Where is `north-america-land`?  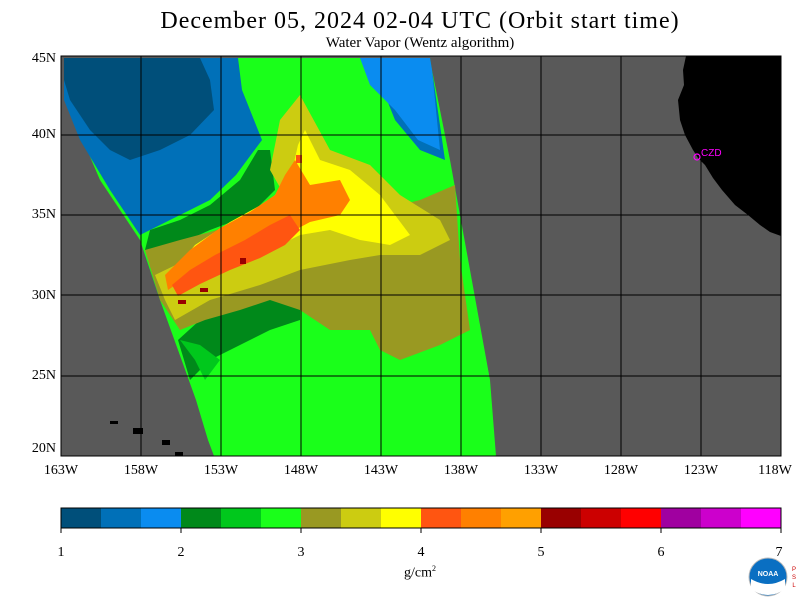 north-america-land is located at coordinates (729, 146).